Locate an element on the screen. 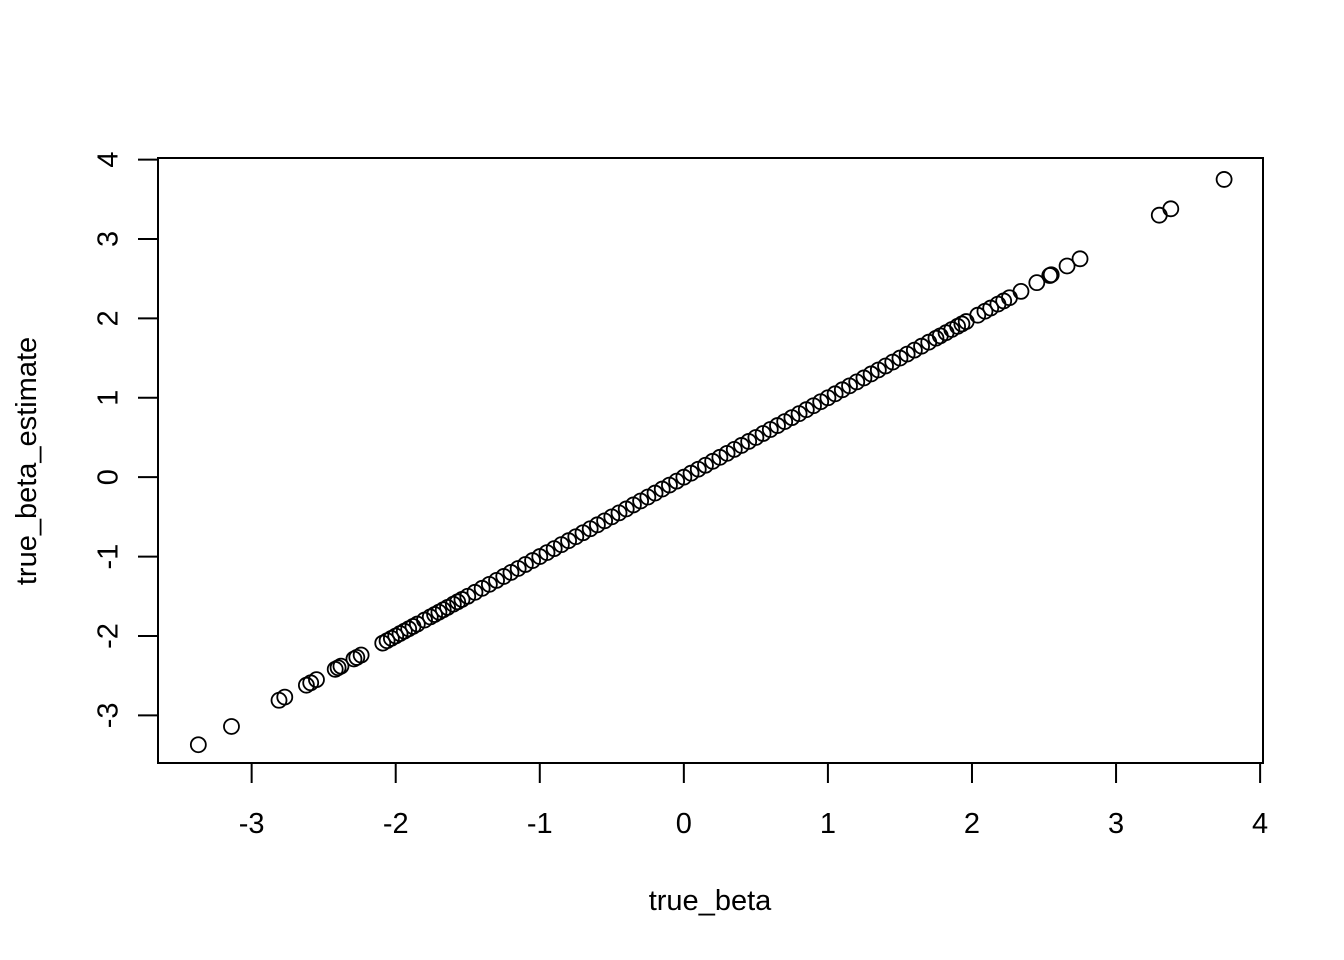 The width and height of the screenshot is (1344, 960). y-axis-label: true_beta_estimate is located at coordinates (27, 461).